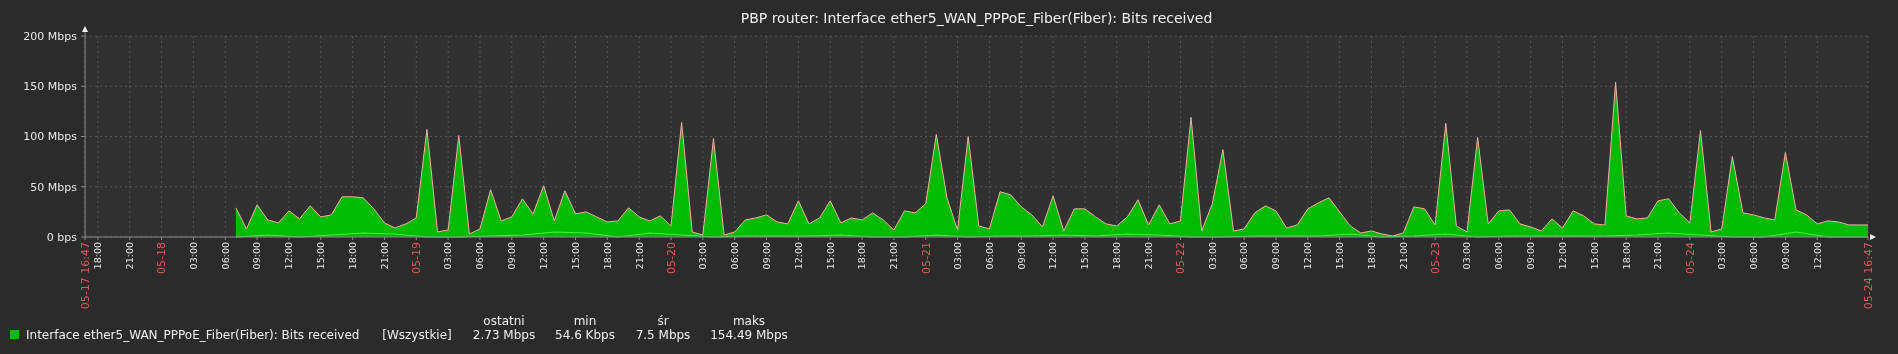 The height and width of the screenshot is (354, 1898). What do you see at coordinates (749, 335) in the screenshot?
I see `text: 154.49 Mbps` at bounding box center [749, 335].